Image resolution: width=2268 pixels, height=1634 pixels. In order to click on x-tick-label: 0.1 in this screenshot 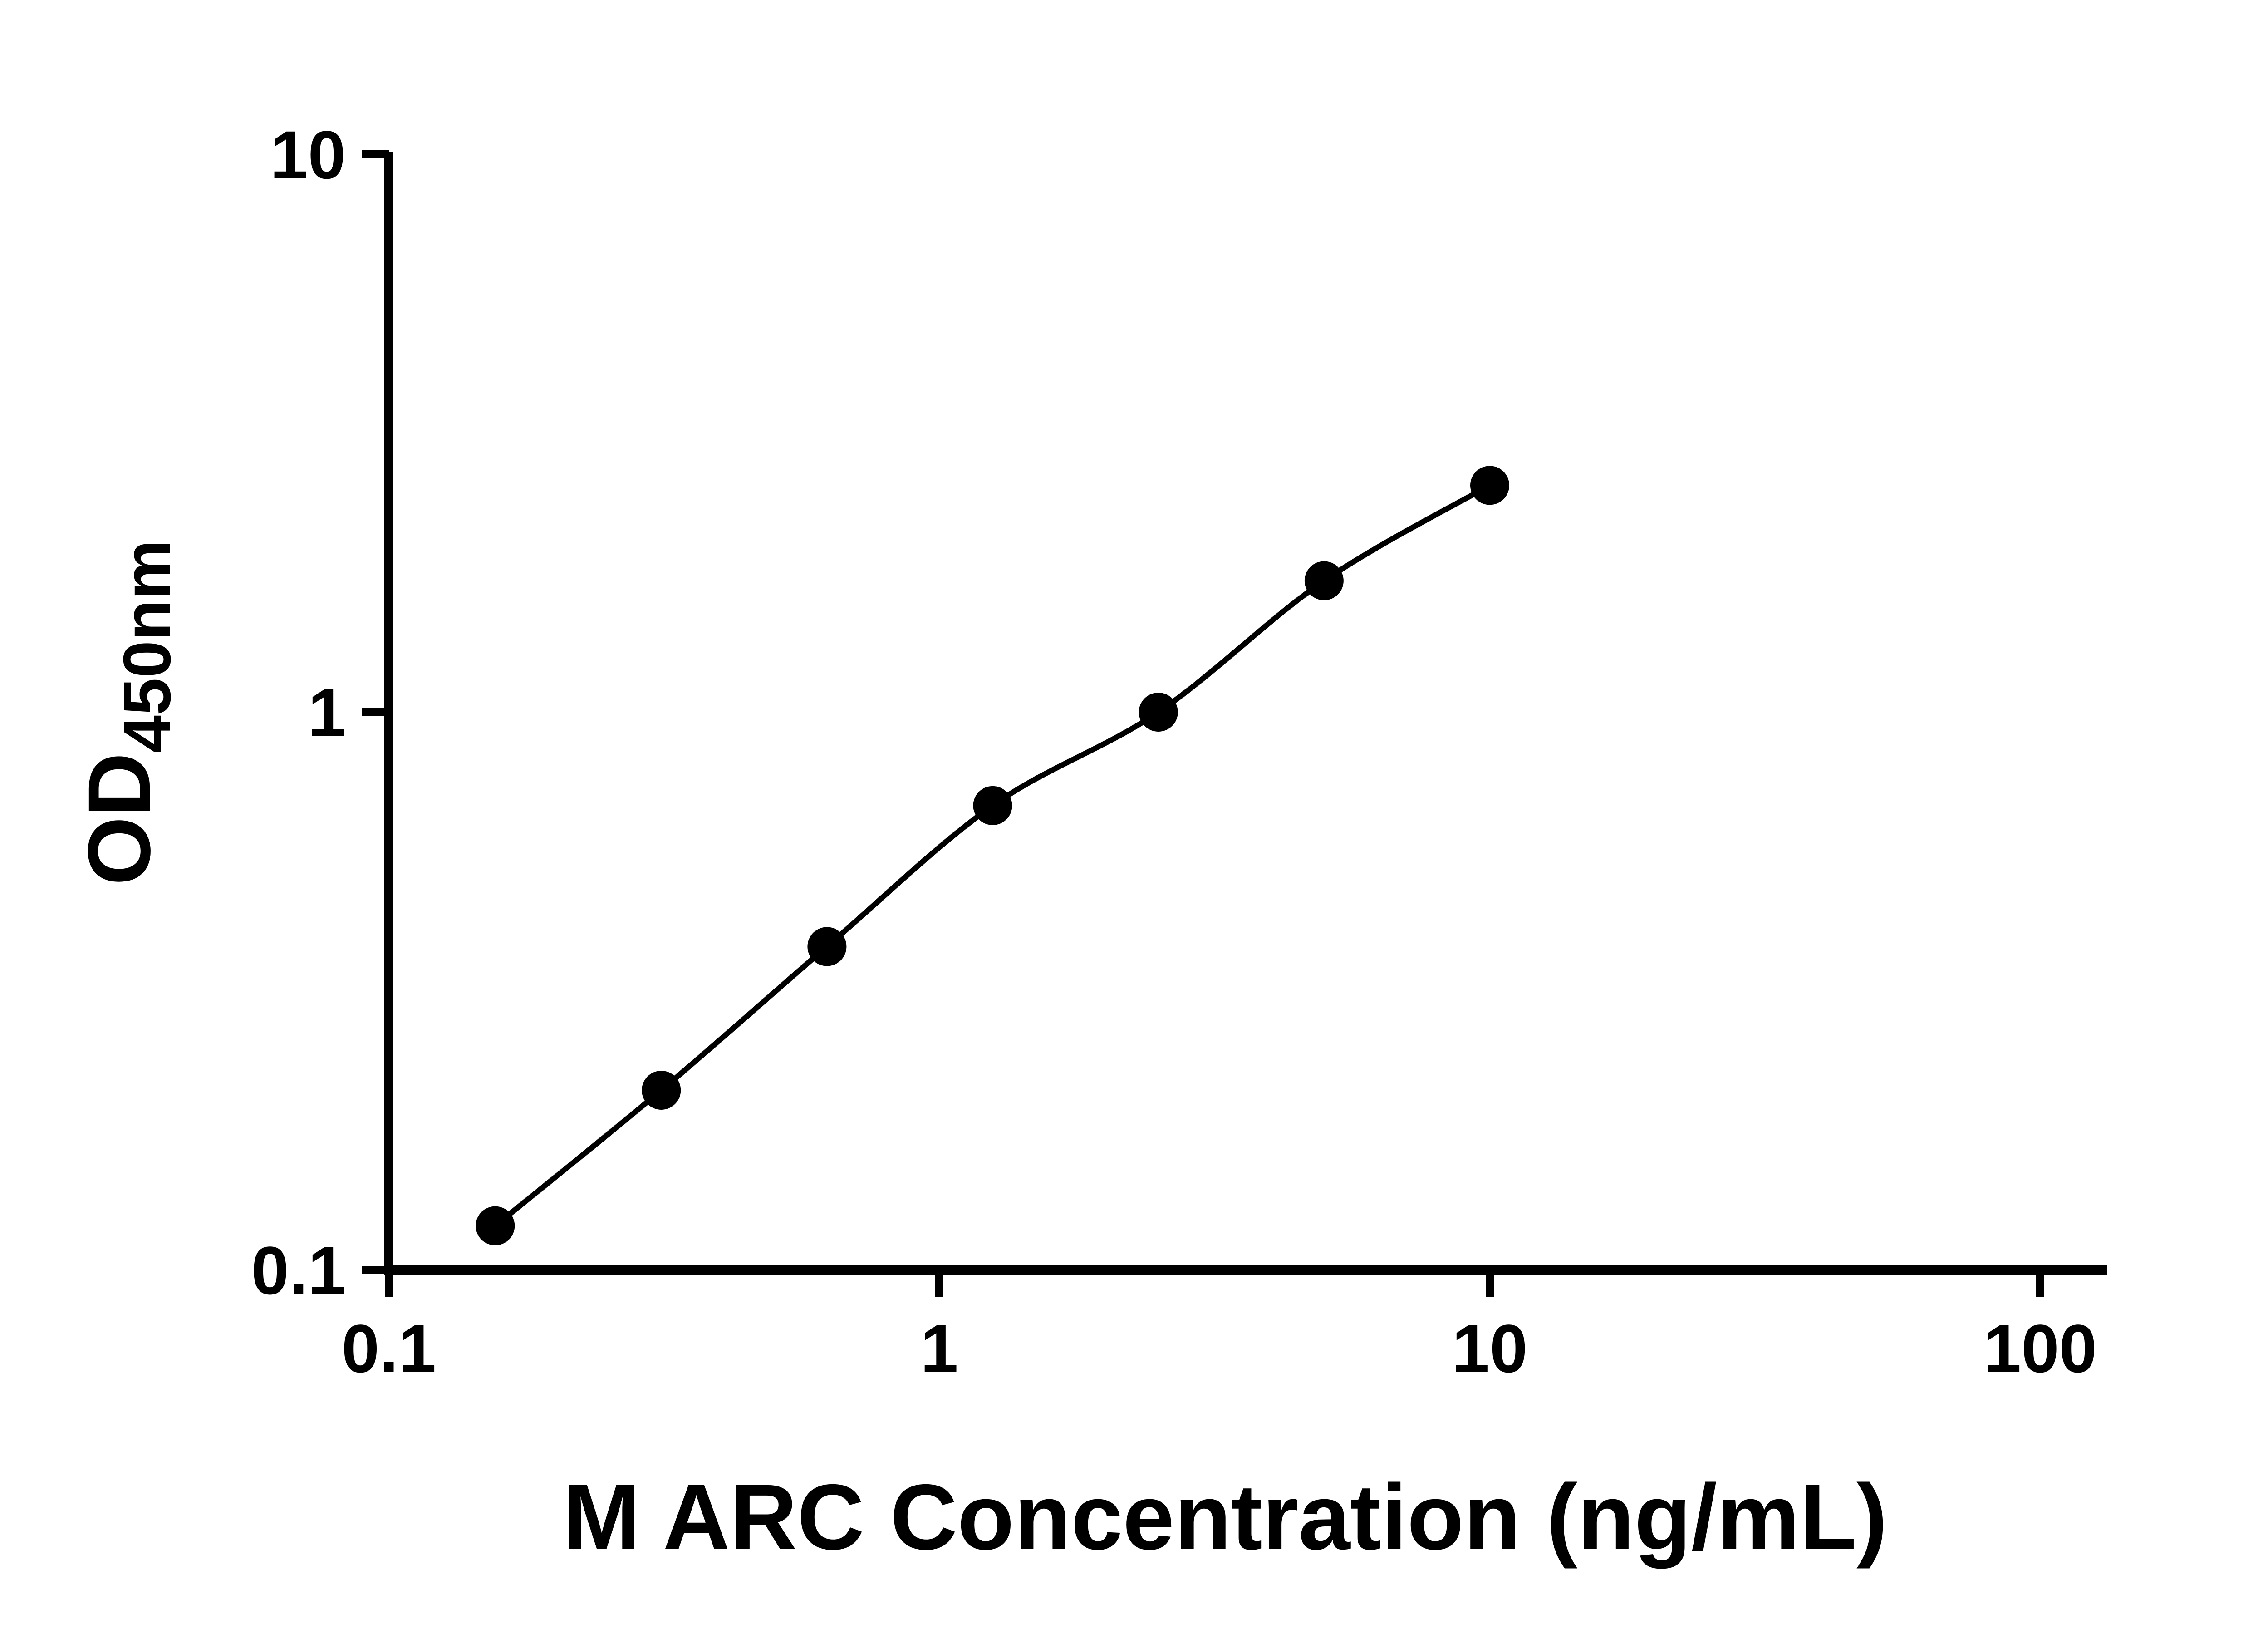, I will do `click(389, 1348)`.